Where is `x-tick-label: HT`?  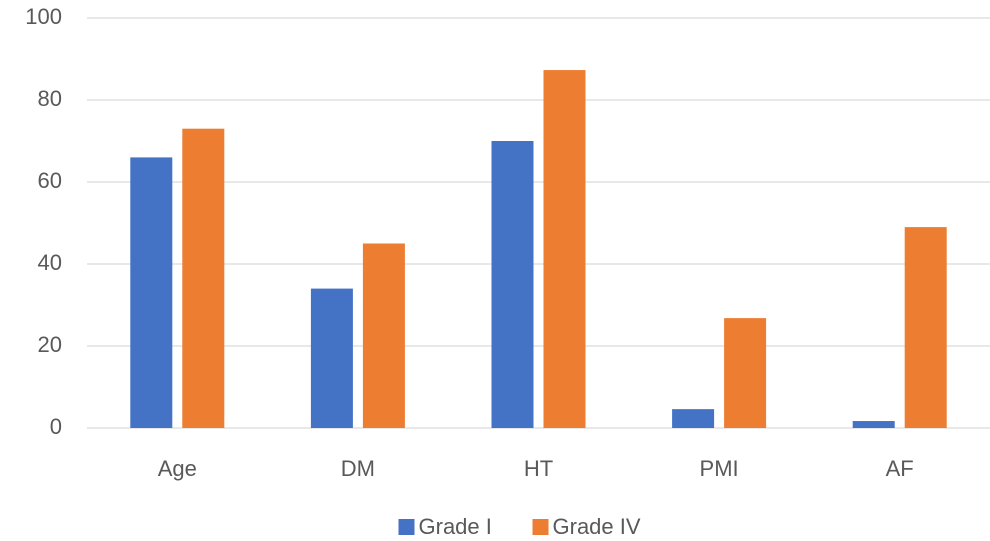
x-tick-label: HT is located at coordinates (538, 468).